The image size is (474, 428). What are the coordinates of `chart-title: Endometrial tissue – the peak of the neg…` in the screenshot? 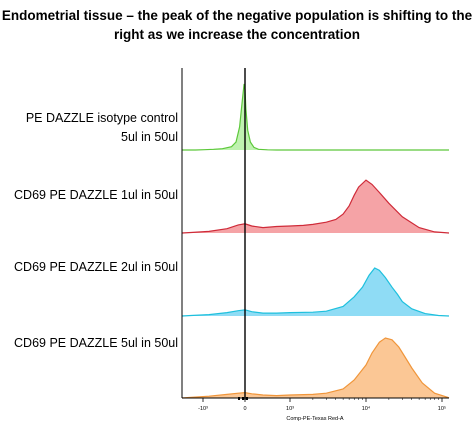 It's located at (237, 25).